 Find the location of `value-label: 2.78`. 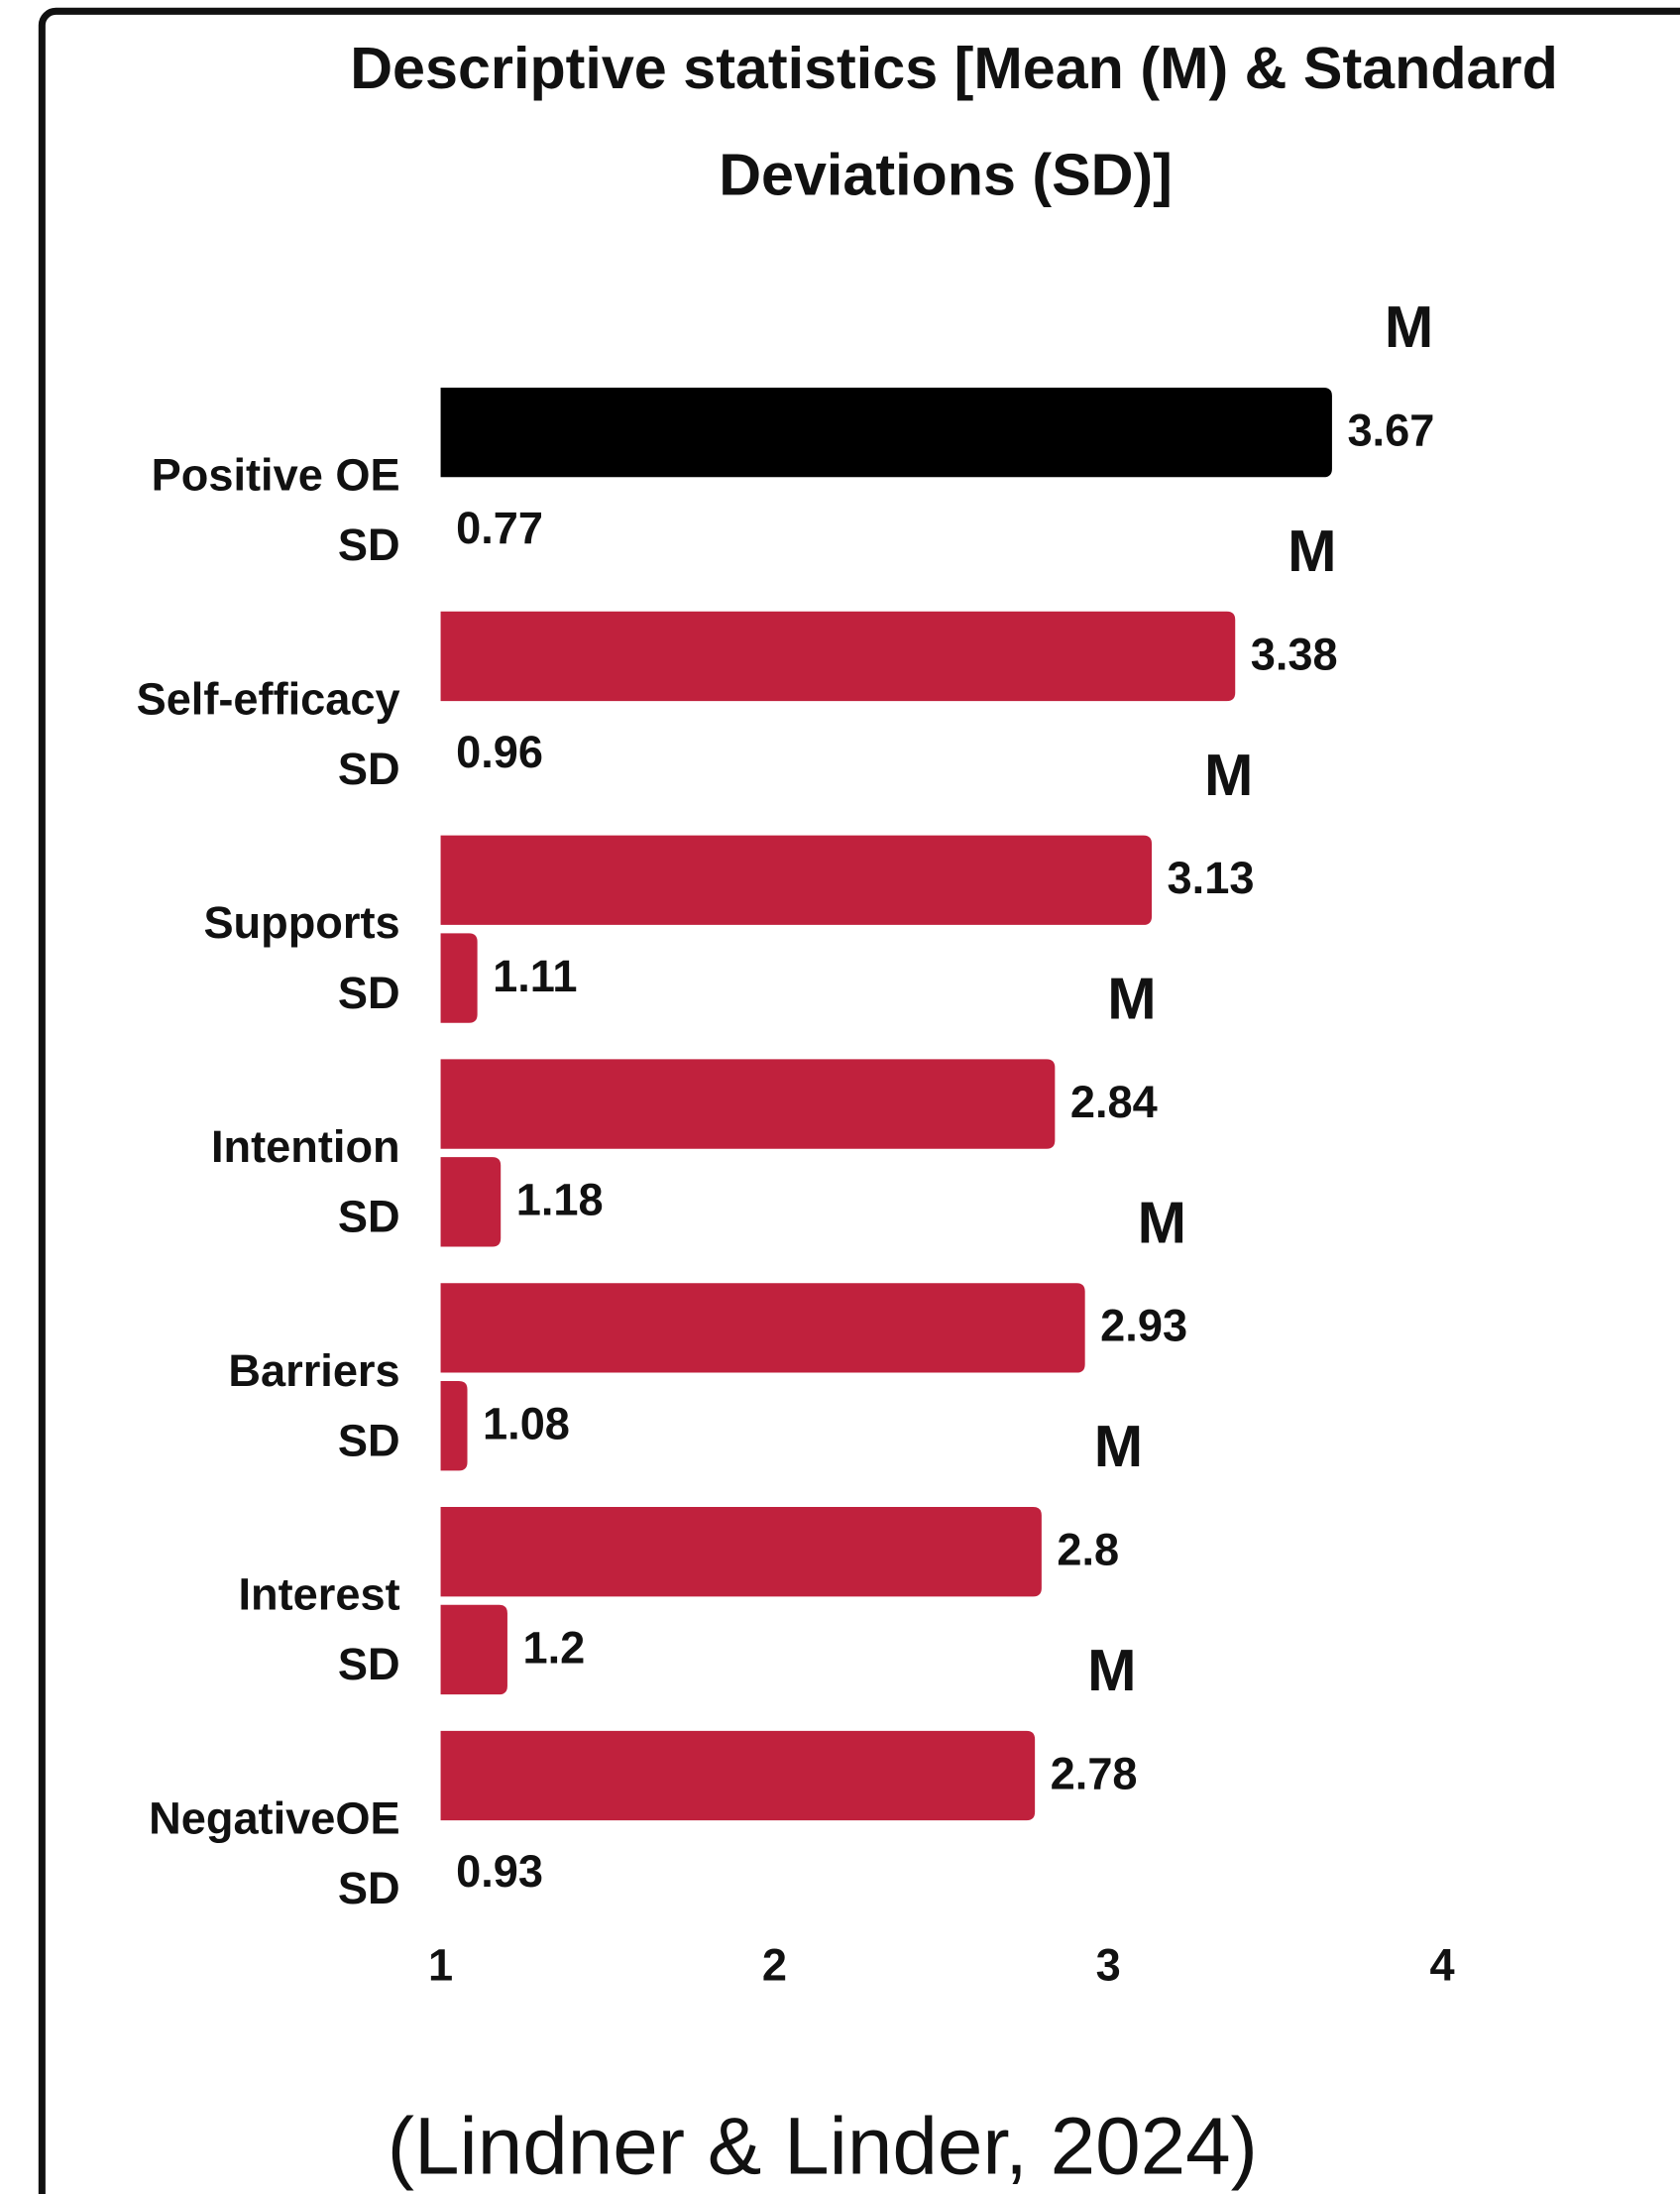

value-label: 2.78 is located at coordinates (1094, 1773).